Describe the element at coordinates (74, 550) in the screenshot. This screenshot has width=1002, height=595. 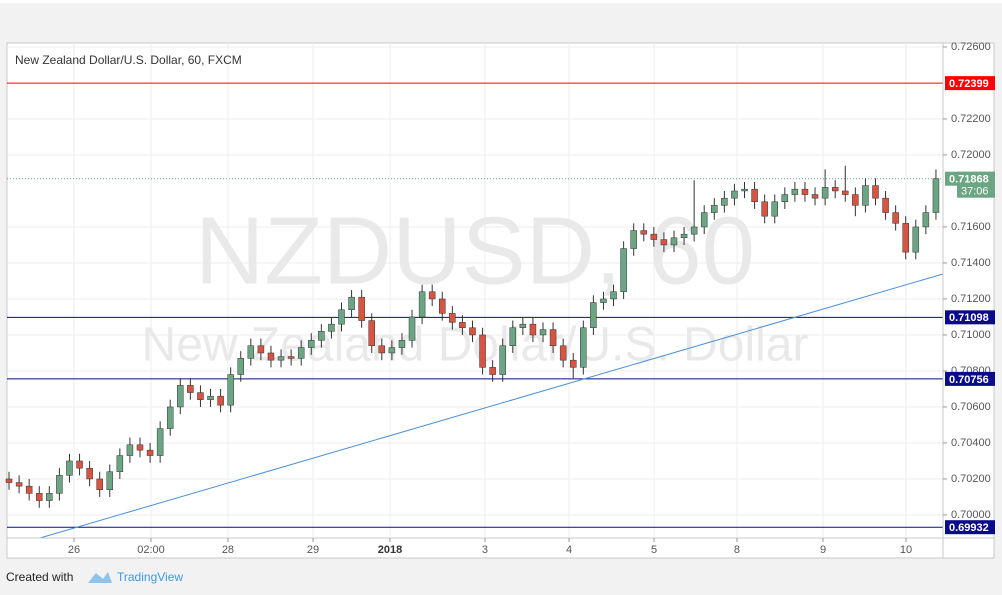
I see `x-tick-label: 26` at that location.